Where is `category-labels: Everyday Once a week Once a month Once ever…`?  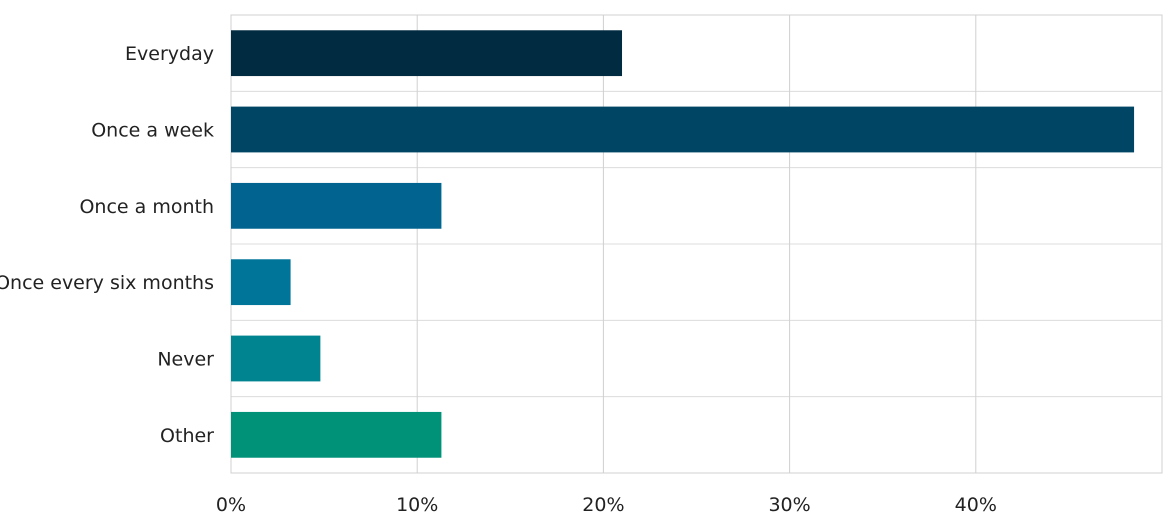
category-labels: Everyday Once a week Once a month Once ever… is located at coordinates (107, 245).